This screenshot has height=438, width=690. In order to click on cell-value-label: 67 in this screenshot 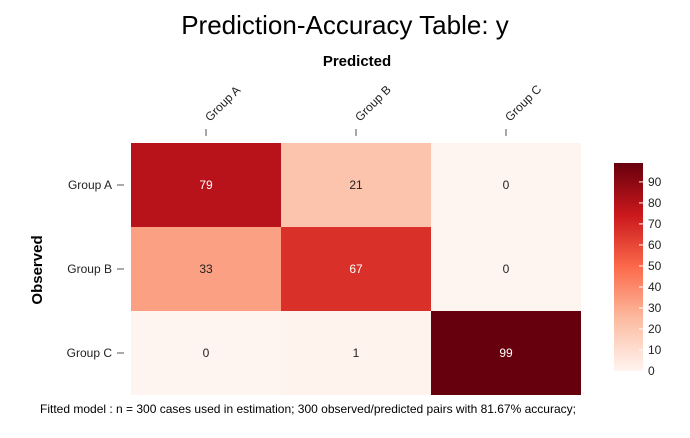, I will do `click(356, 269)`.